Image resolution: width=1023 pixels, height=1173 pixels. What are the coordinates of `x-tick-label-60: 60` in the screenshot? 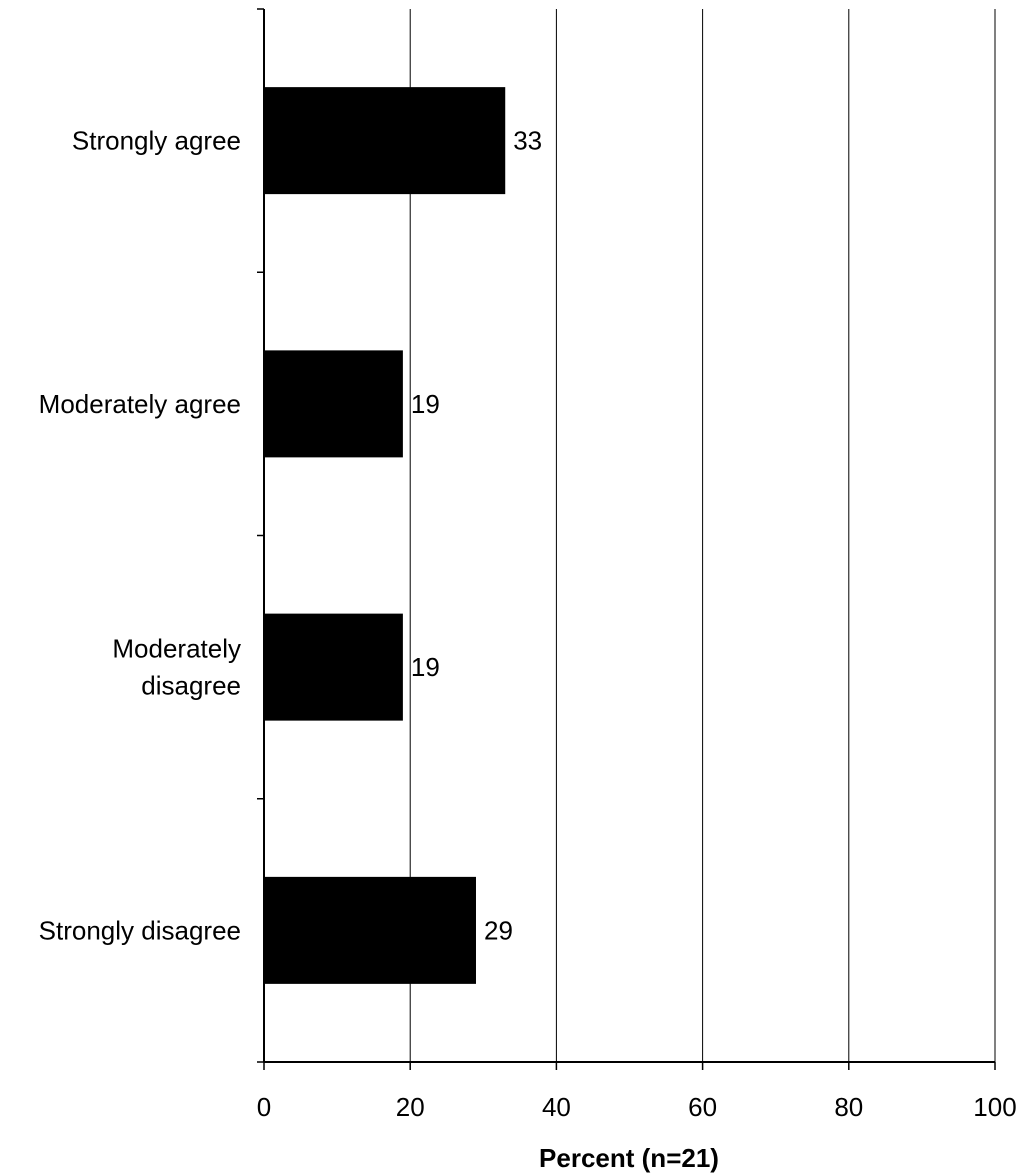 It's located at (702, 1107).